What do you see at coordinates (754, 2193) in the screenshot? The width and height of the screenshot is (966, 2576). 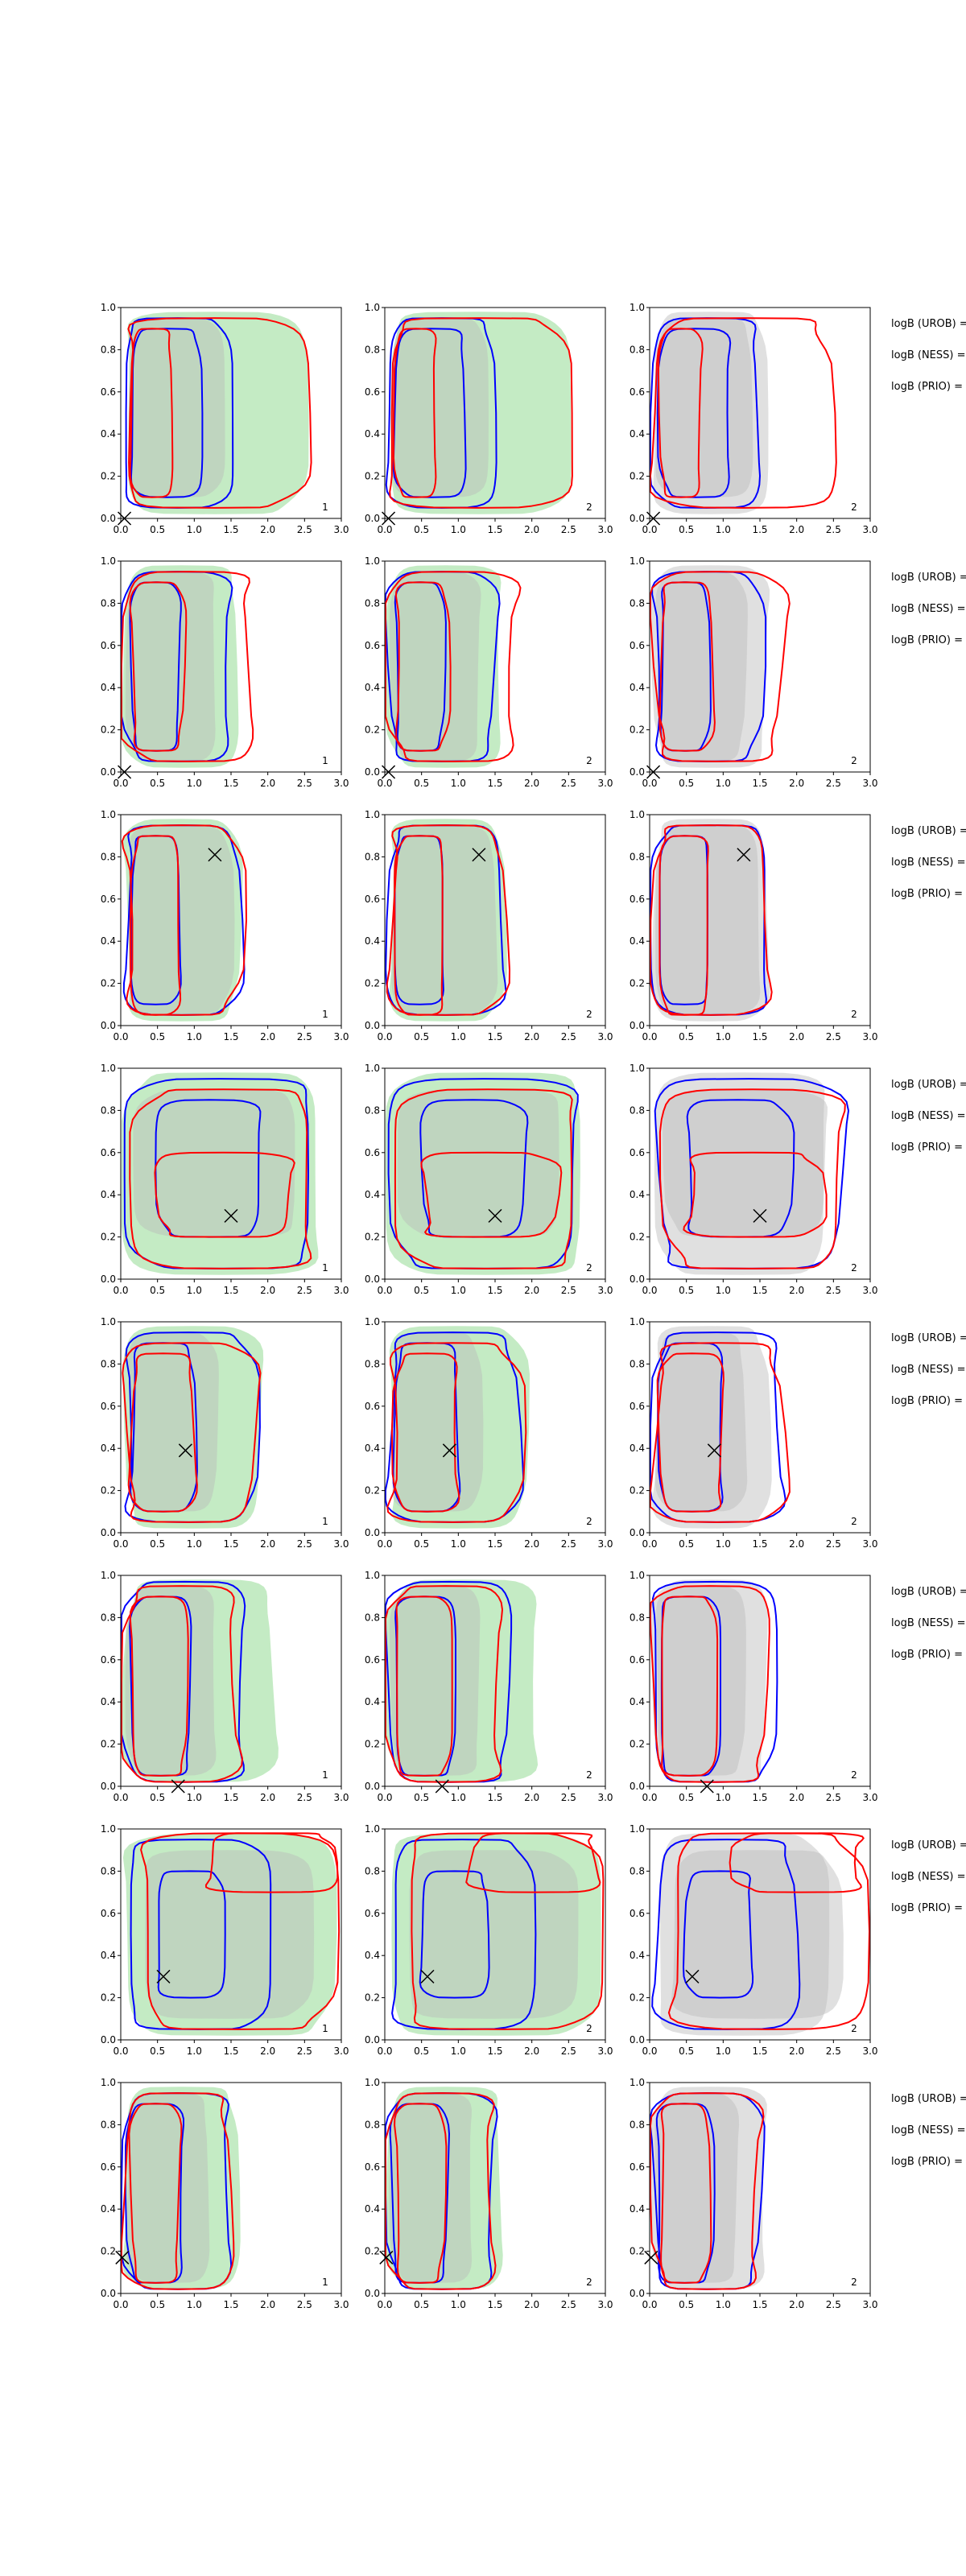 I see `panel-r8-c3: 0.0 0.5 1.0 1.5 2.0 2.5 3.0 0.0 0.2 0.4 0.6 0.8 1.0 2` at bounding box center [754, 2193].